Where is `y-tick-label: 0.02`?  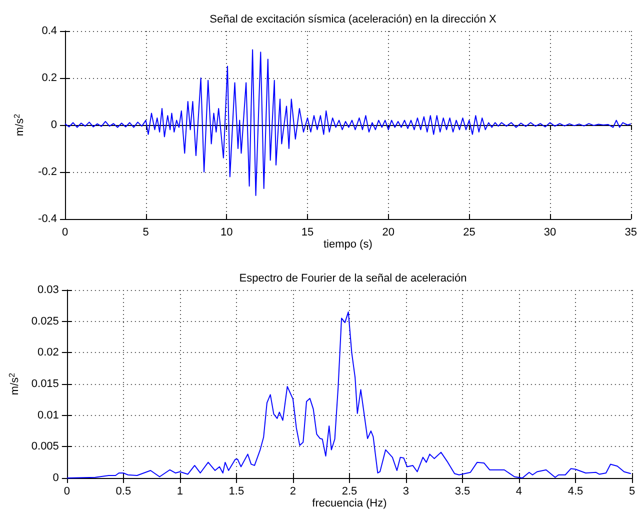
y-tick-label: 0.02 is located at coordinates (48, 352).